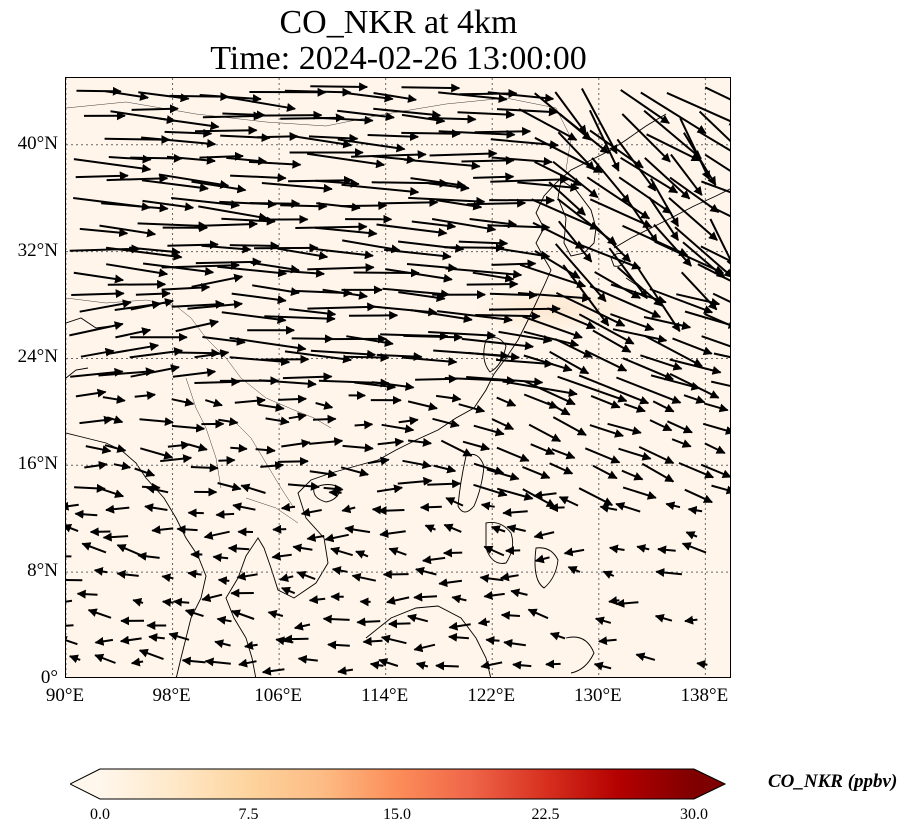 The width and height of the screenshot is (920, 836). I want to click on colorbar-under-extension, so click(85, 784).